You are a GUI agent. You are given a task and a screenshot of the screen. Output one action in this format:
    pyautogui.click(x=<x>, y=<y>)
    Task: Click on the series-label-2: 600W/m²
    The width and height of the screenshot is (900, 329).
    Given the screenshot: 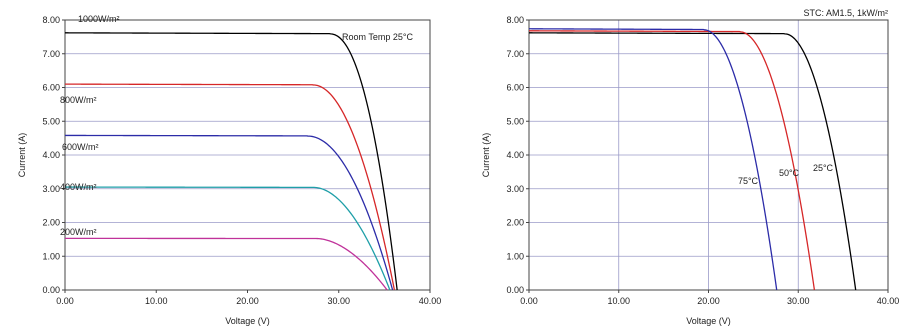 What is the action you would take?
    pyautogui.click(x=80, y=147)
    